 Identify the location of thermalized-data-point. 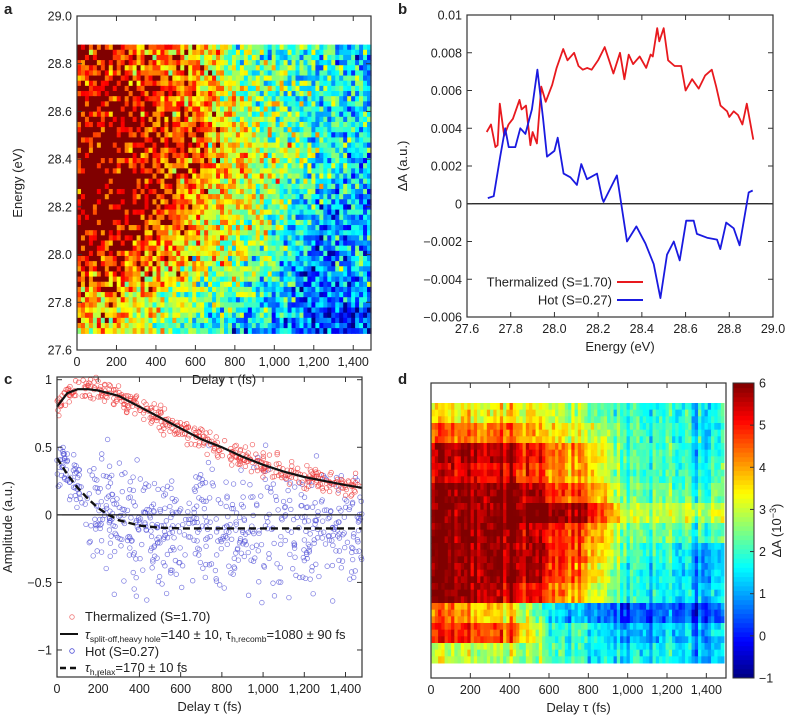
(256, 454).